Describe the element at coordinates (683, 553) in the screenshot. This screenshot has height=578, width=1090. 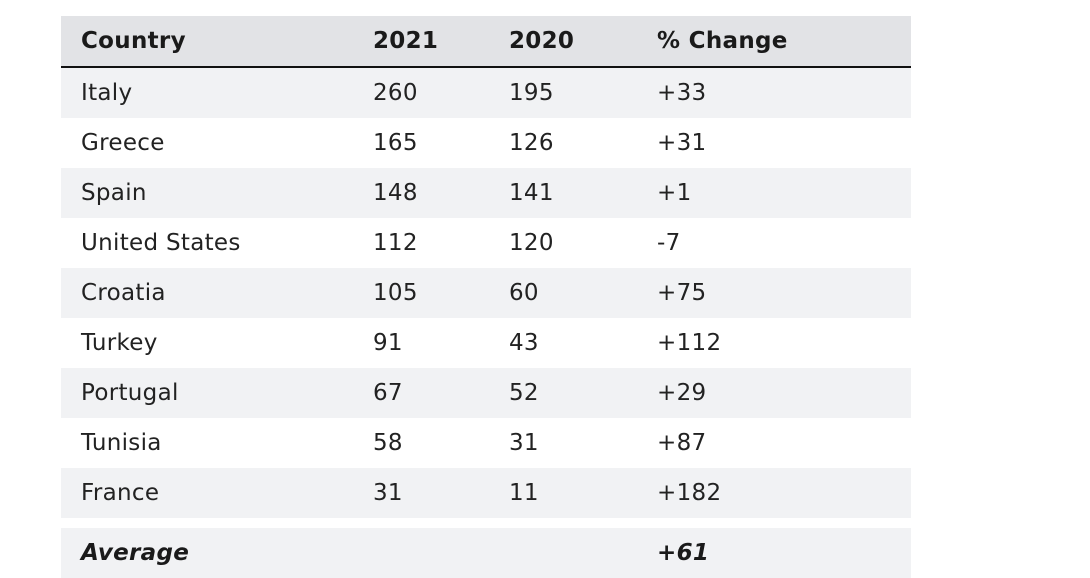
I see `footer-change: +61` at that location.